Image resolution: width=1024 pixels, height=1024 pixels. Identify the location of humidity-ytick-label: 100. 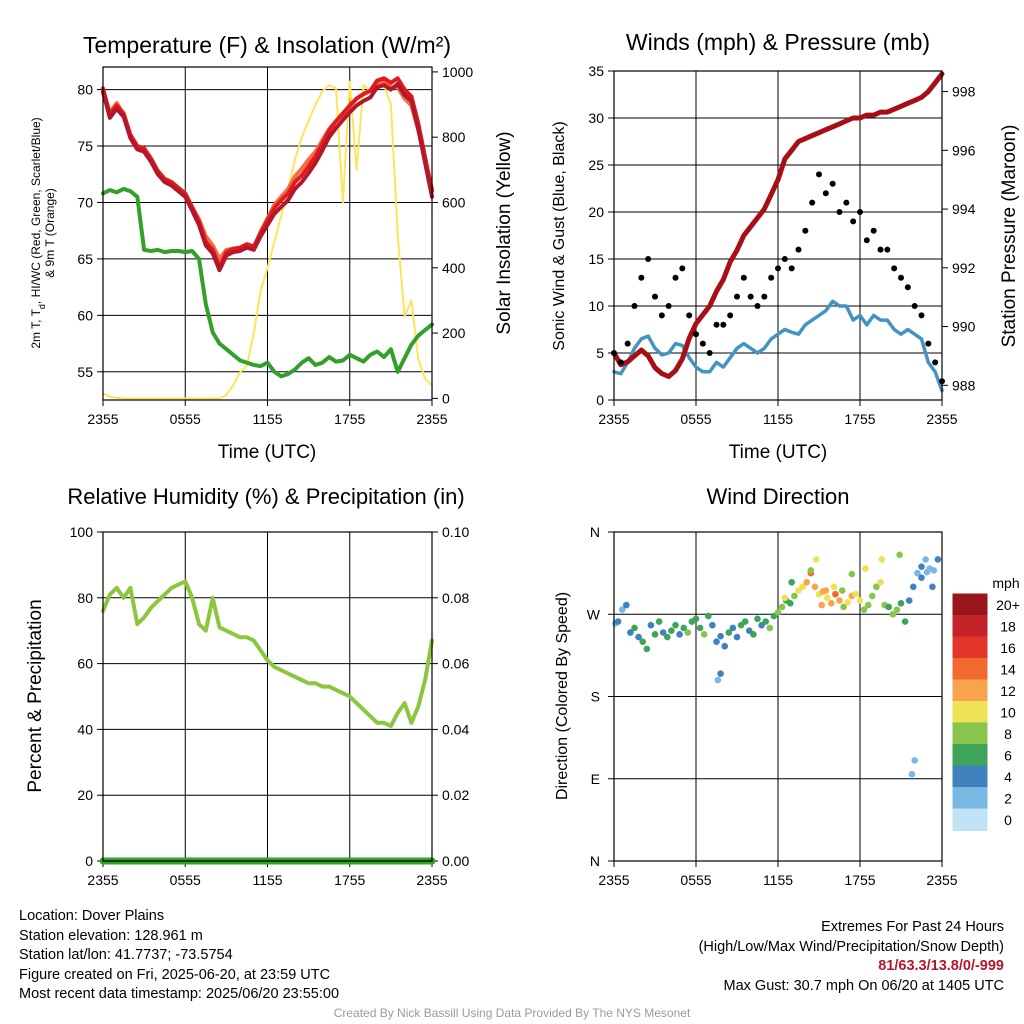
(82, 532).